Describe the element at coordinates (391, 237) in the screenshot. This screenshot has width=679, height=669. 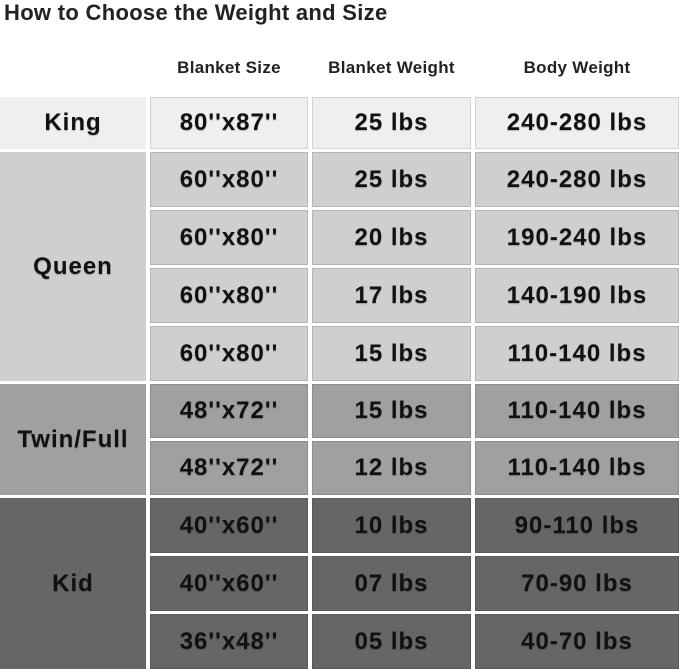
I see `blanket-weight-cell: 20 lbs` at that location.